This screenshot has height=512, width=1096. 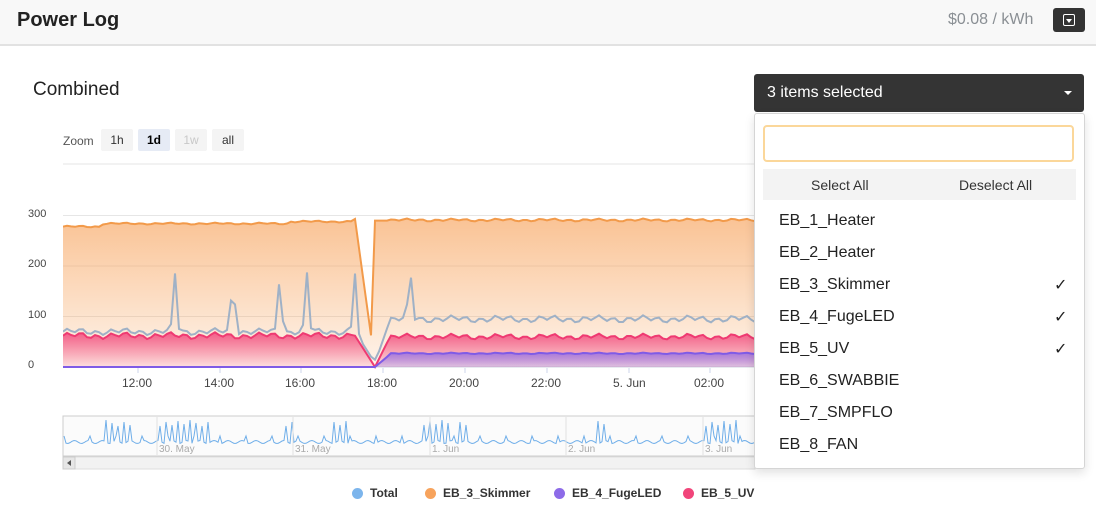 What do you see at coordinates (191, 140) in the screenshot?
I see `zoom-1w-button: 1w` at bounding box center [191, 140].